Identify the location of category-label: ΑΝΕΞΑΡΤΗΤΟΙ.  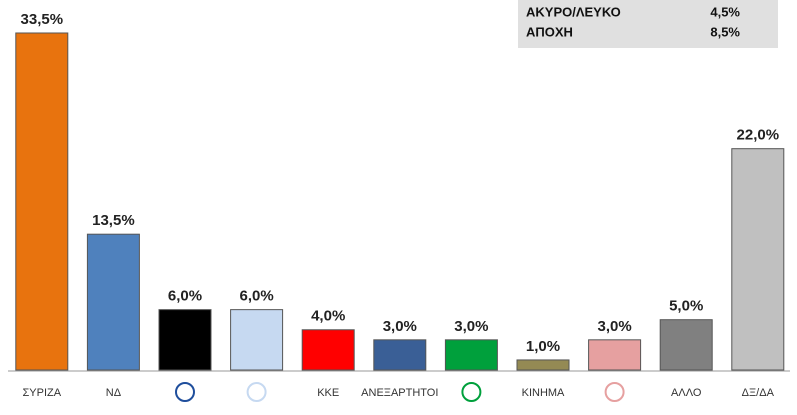
(399, 393).